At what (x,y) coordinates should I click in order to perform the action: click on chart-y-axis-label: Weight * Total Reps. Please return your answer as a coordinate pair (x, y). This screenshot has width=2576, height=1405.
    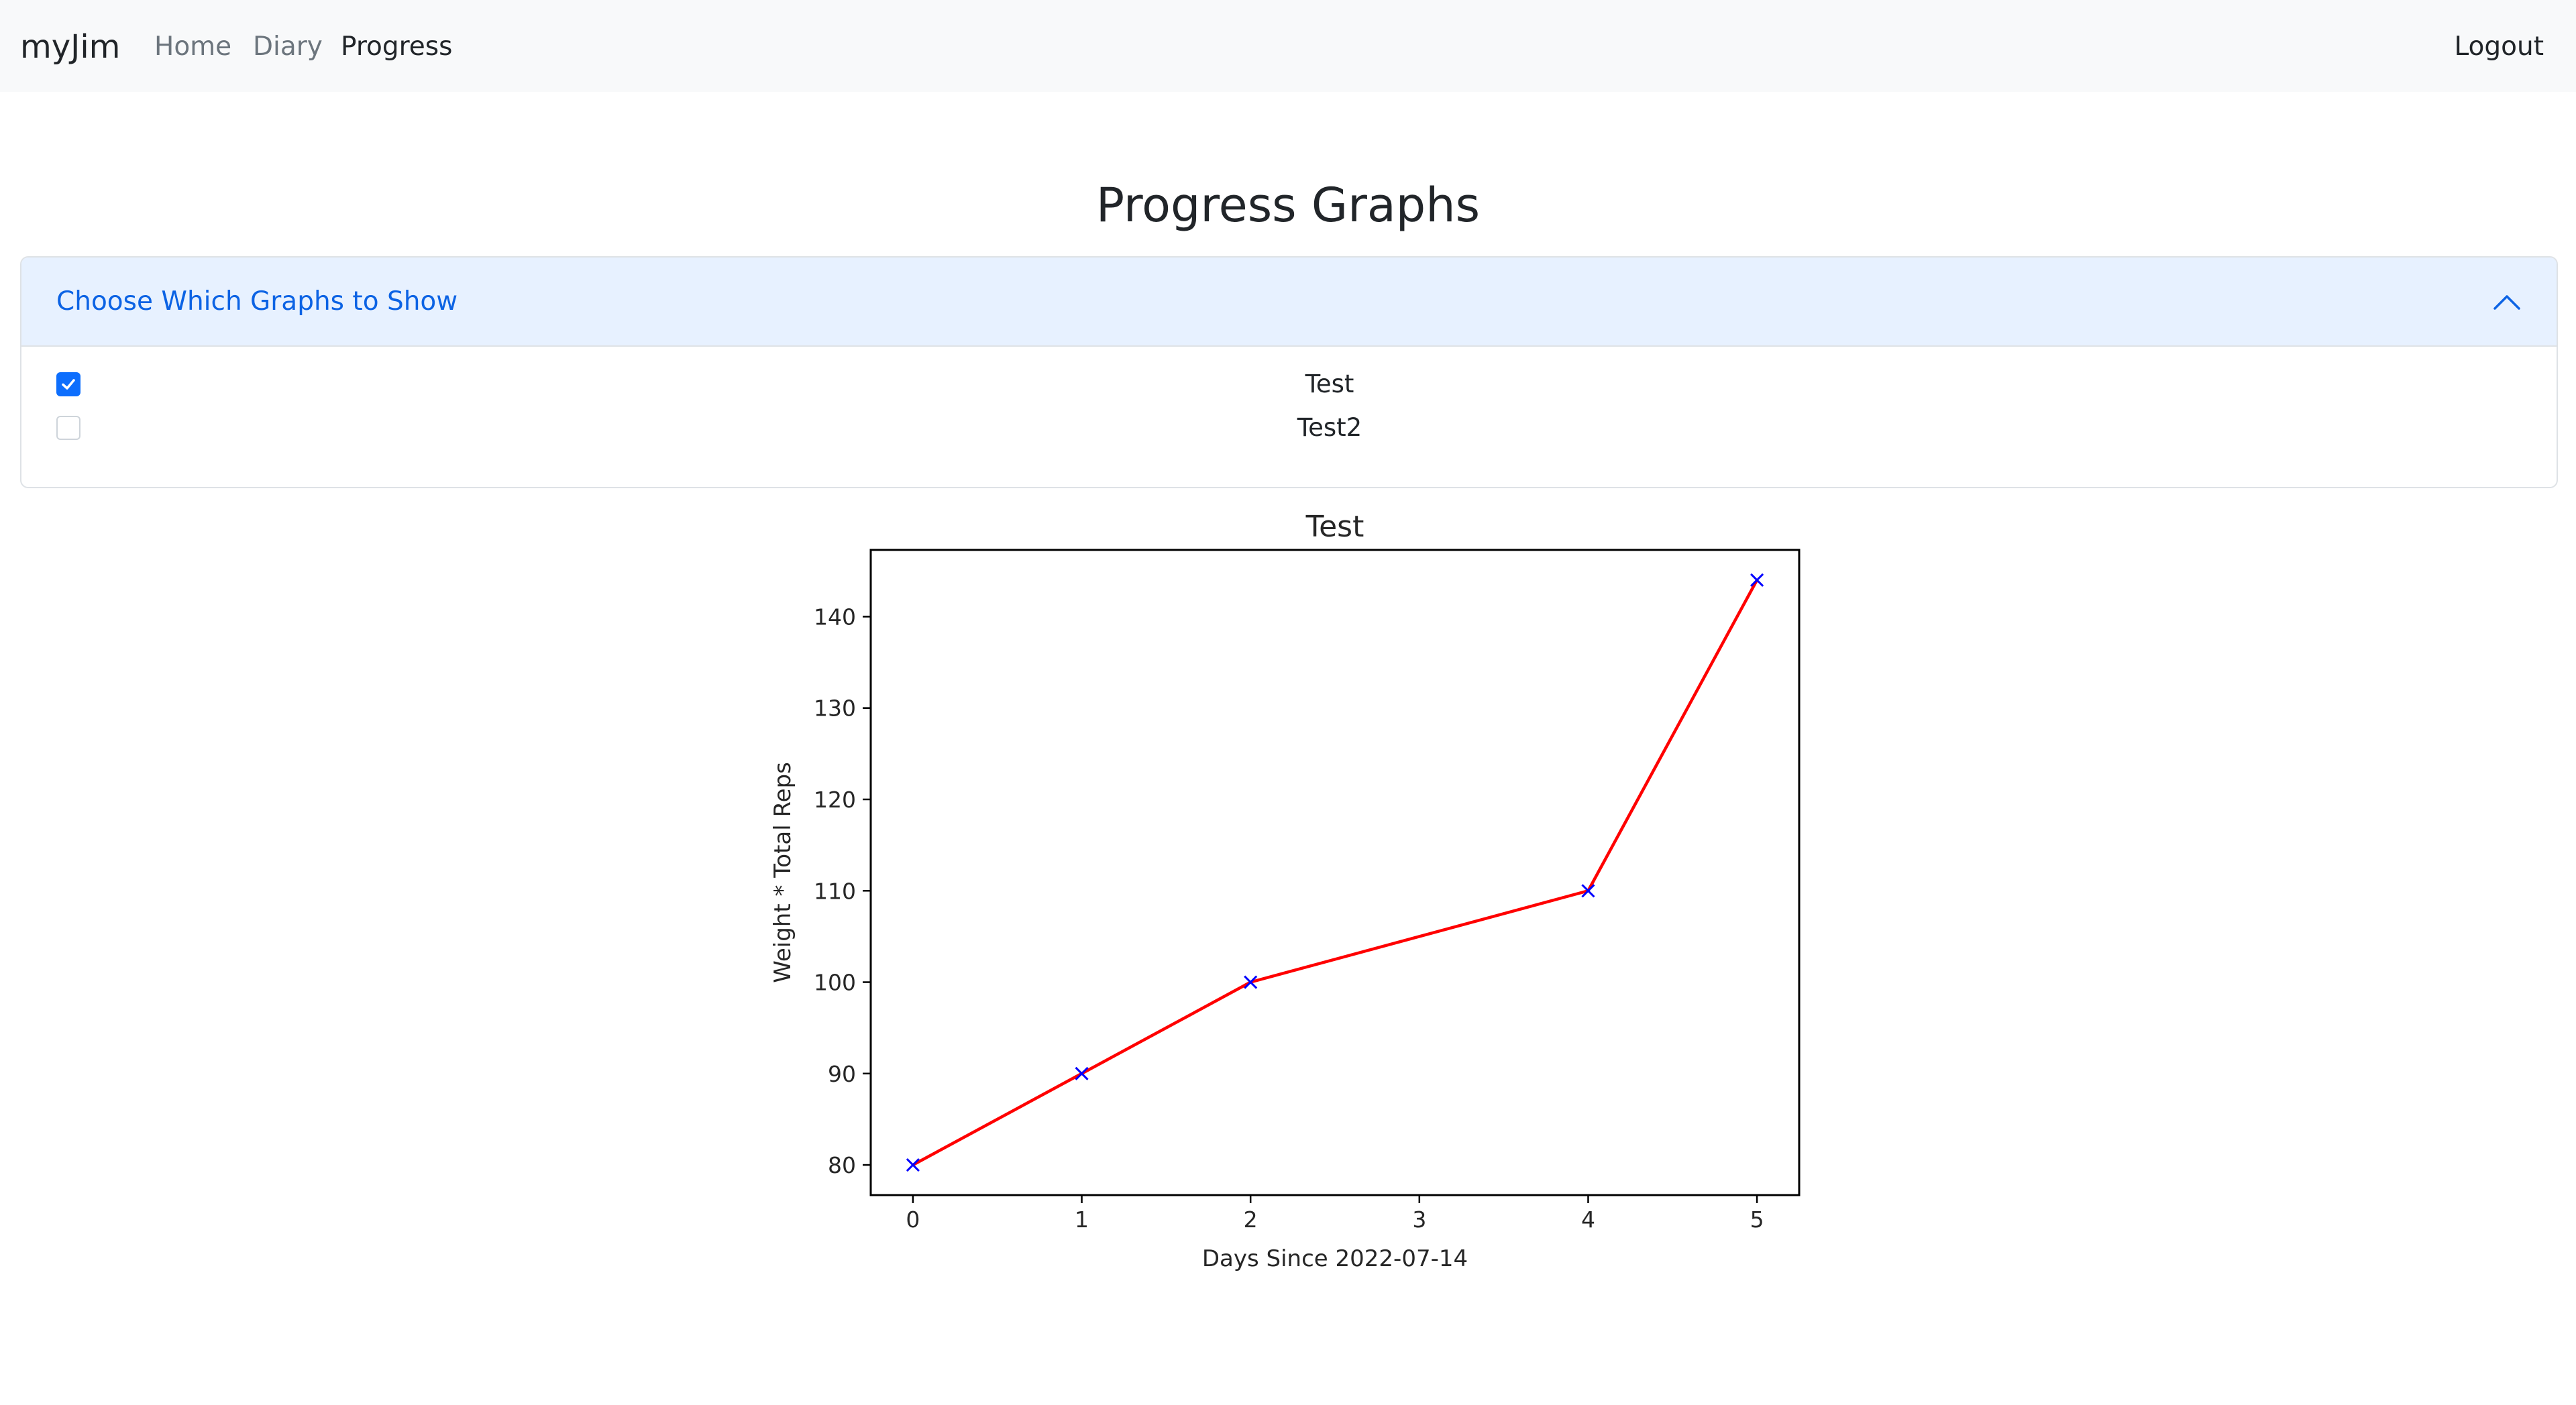
    Looking at the image, I should click on (782, 872).